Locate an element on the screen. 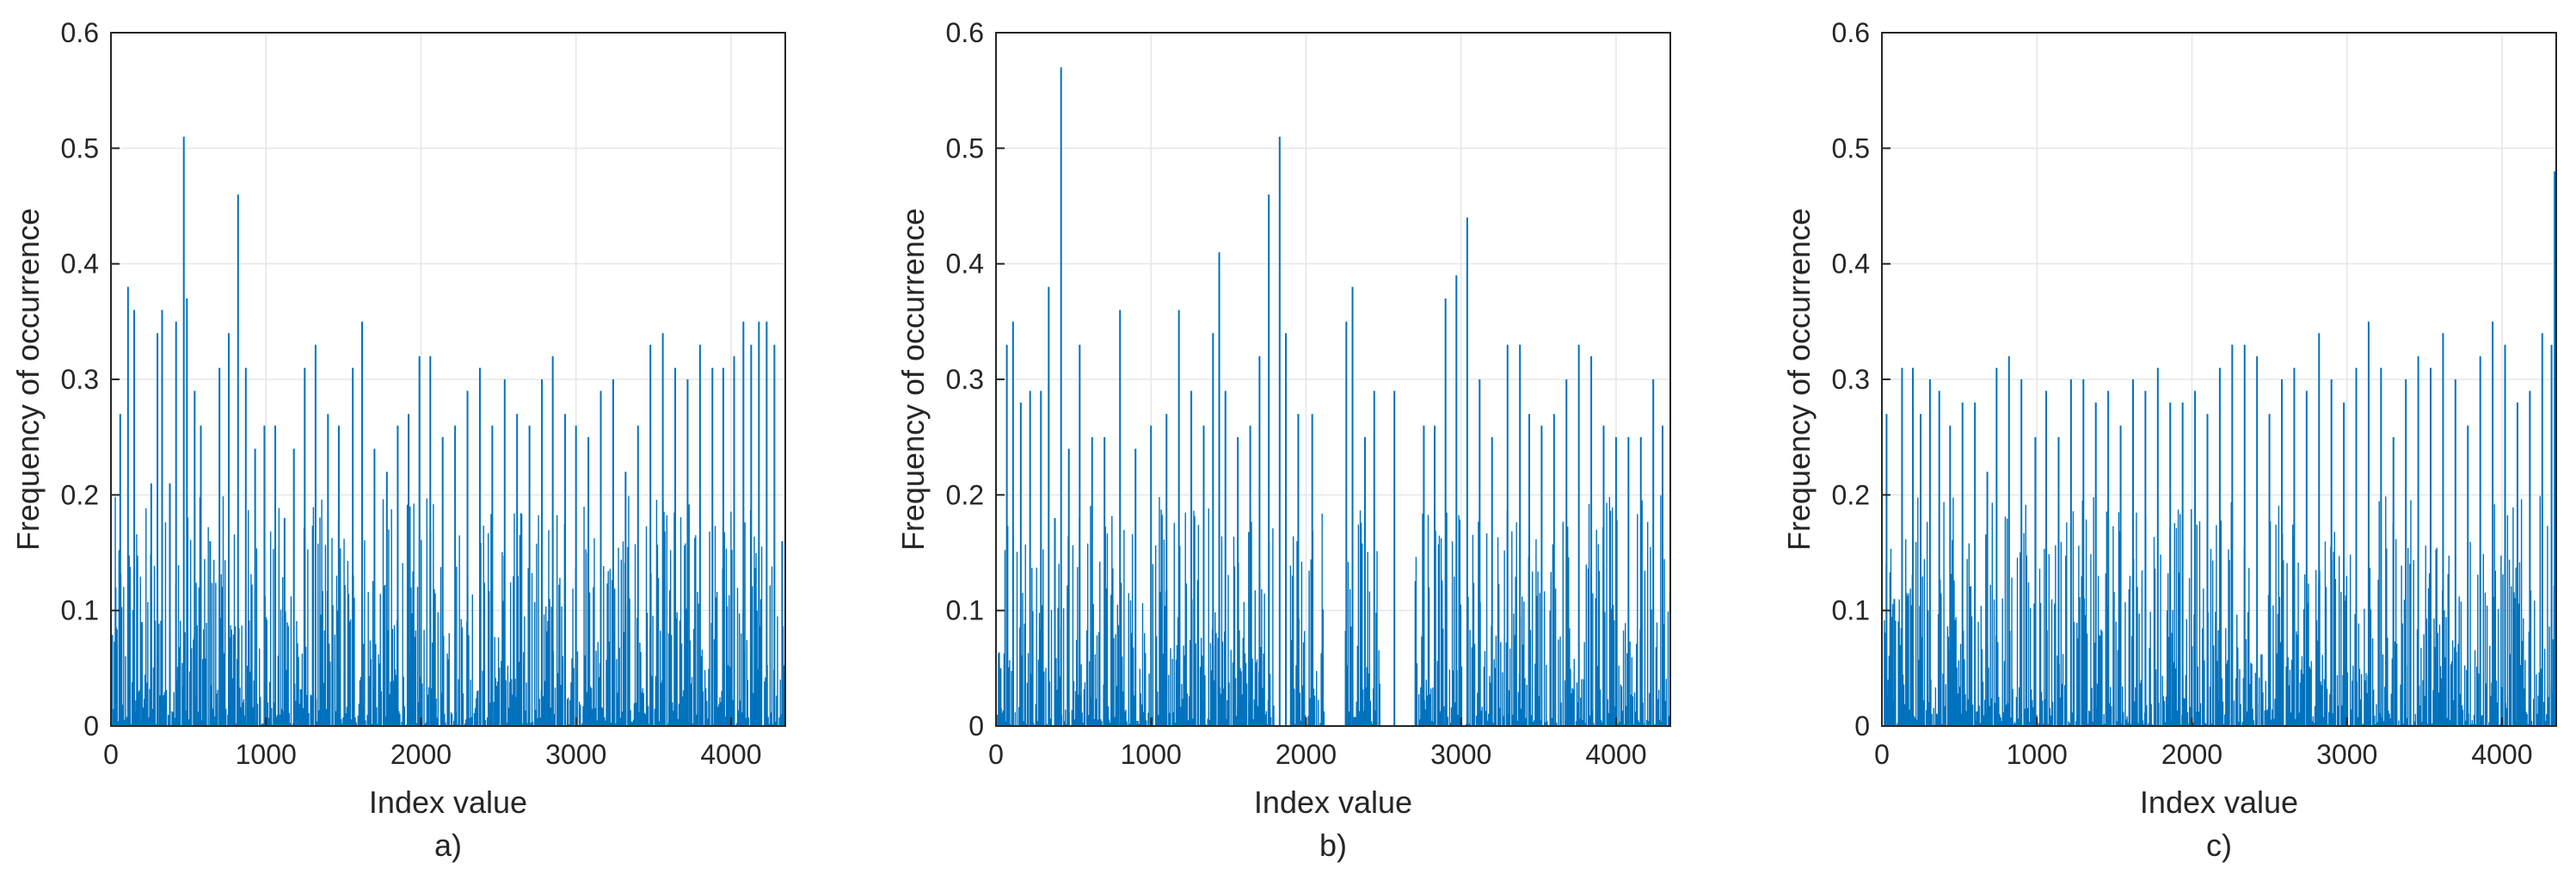 The height and width of the screenshot is (874, 2576). panel-caption: a) is located at coordinates (448, 846).